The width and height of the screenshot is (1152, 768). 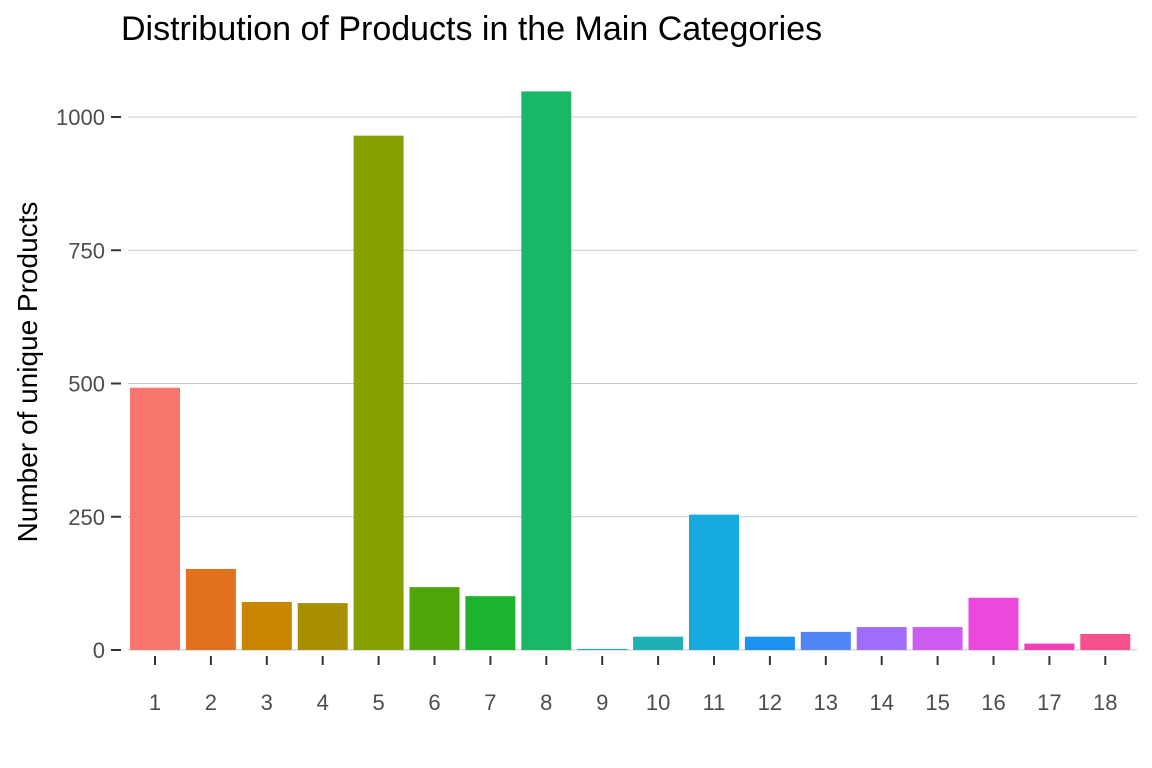 What do you see at coordinates (1049, 702) in the screenshot?
I see `x-tick-label: 17` at bounding box center [1049, 702].